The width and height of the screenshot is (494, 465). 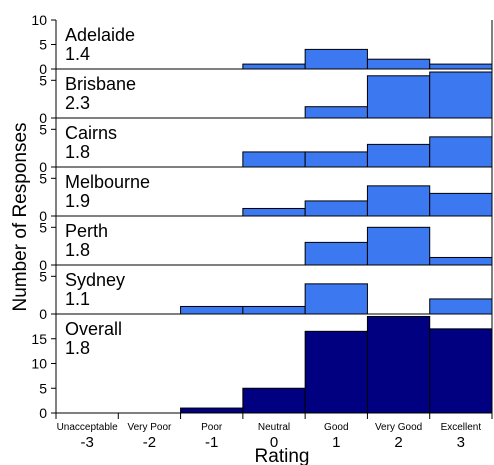 I want to click on panel-mean-label: 1.1, so click(x=77, y=299).